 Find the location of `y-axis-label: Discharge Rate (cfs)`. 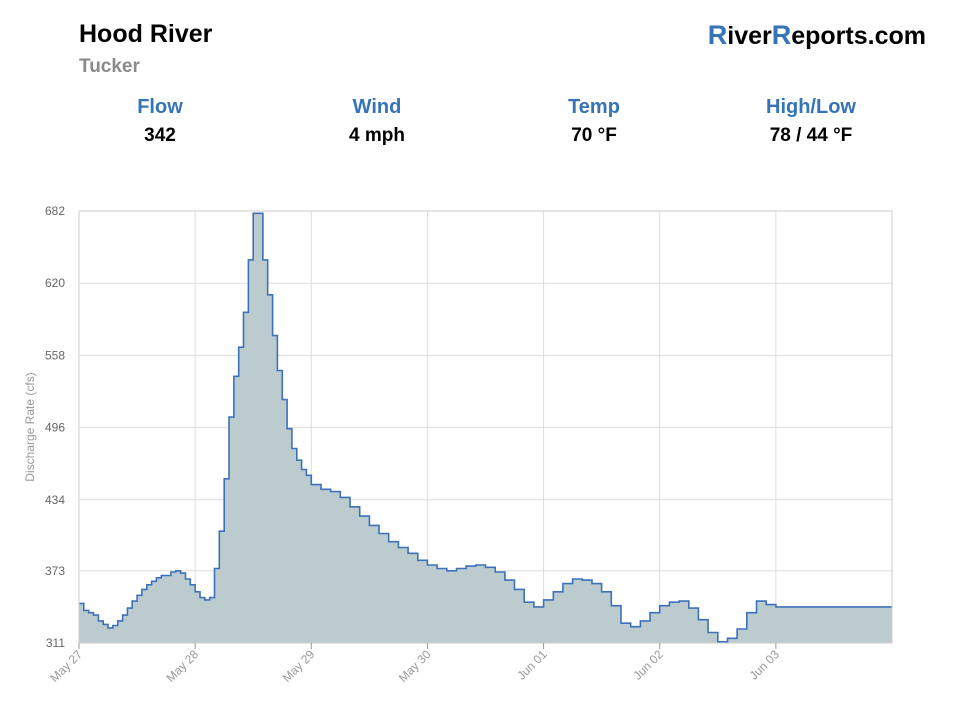

y-axis-label: Discharge Rate (cfs) is located at coordinates (30, 426).